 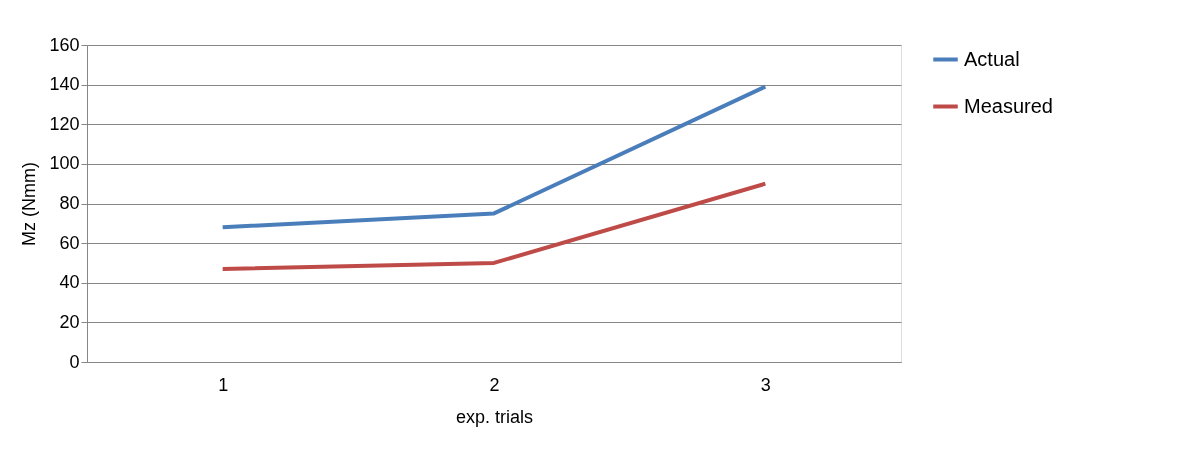 I want to click on y-tick-label: 100, so click(x=64, y=163).